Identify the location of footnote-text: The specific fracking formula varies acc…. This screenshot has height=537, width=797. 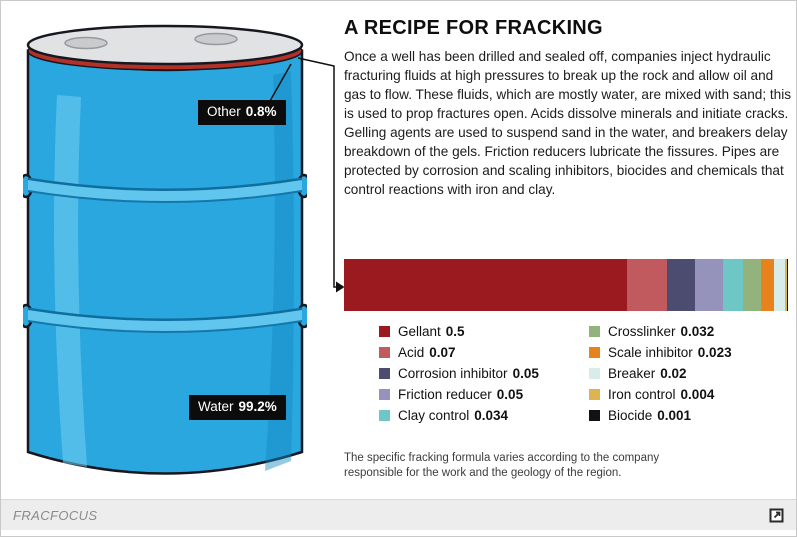
(502, 465).